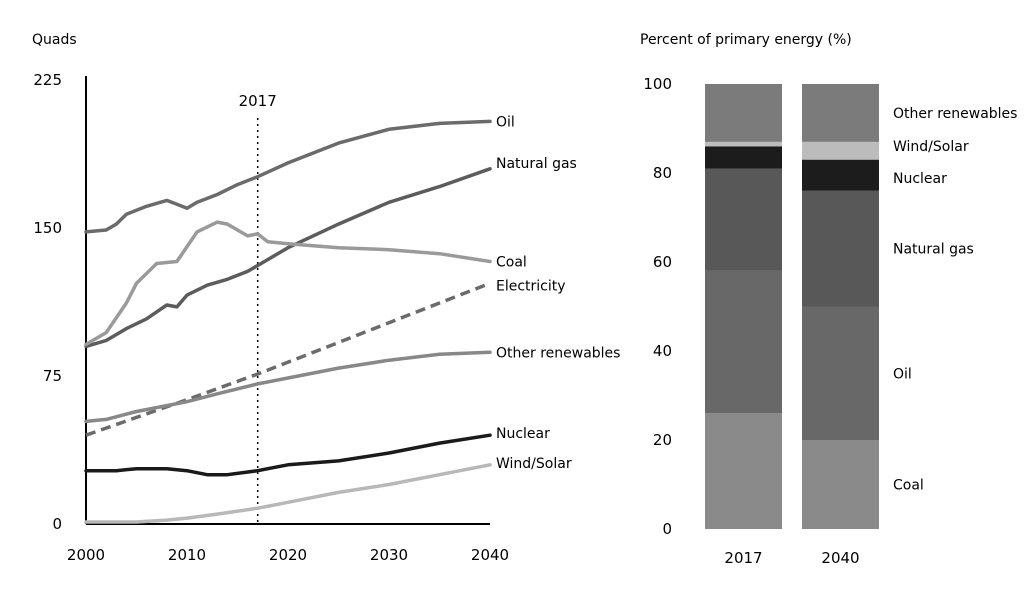  Describe the element at coordinates (86, 555) in the screenshot. I see `x-tick-2000: 2000` at that location.